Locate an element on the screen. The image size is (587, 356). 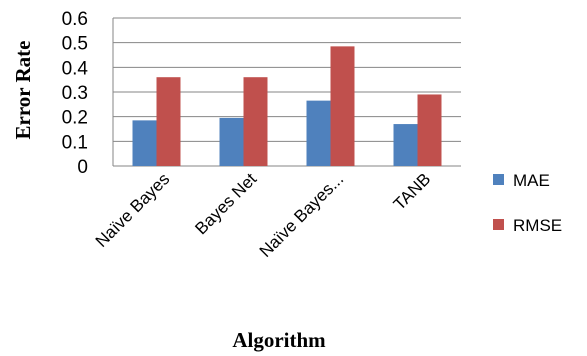
legend-label-rmse: RMSE is located at coordinates (537, 225).